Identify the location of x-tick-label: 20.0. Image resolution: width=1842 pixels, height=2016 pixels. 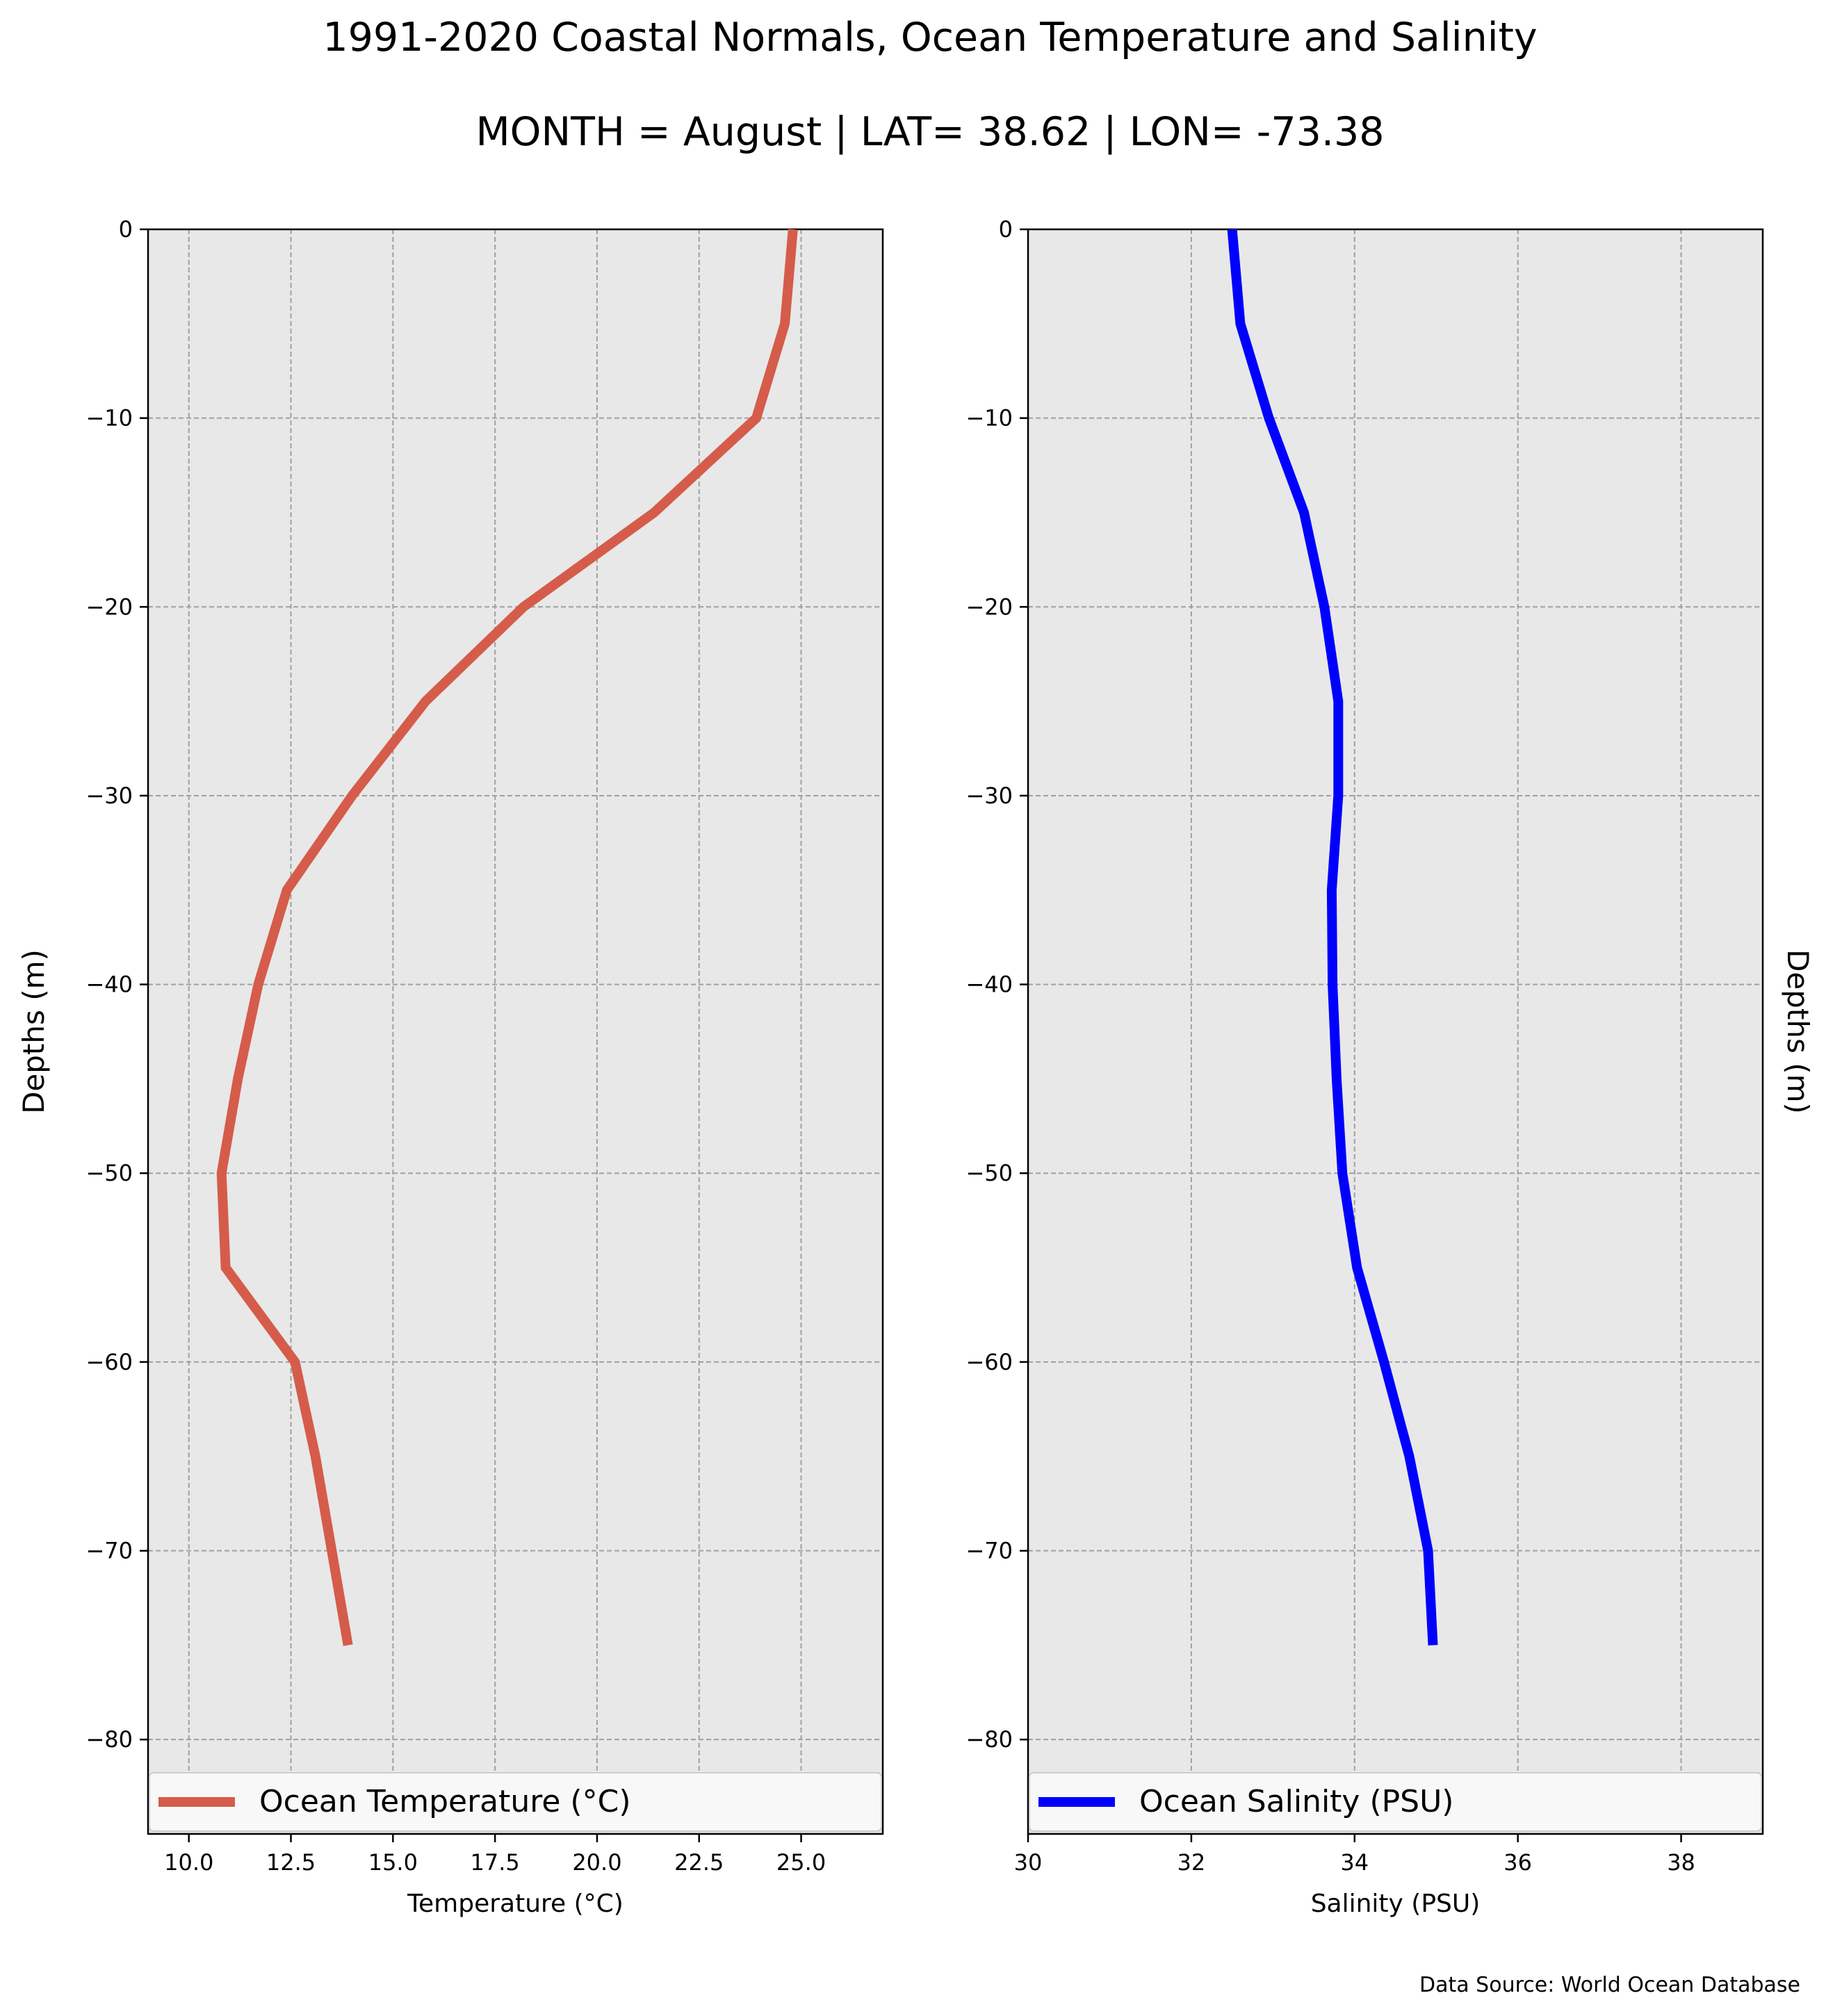
(596, 1863).